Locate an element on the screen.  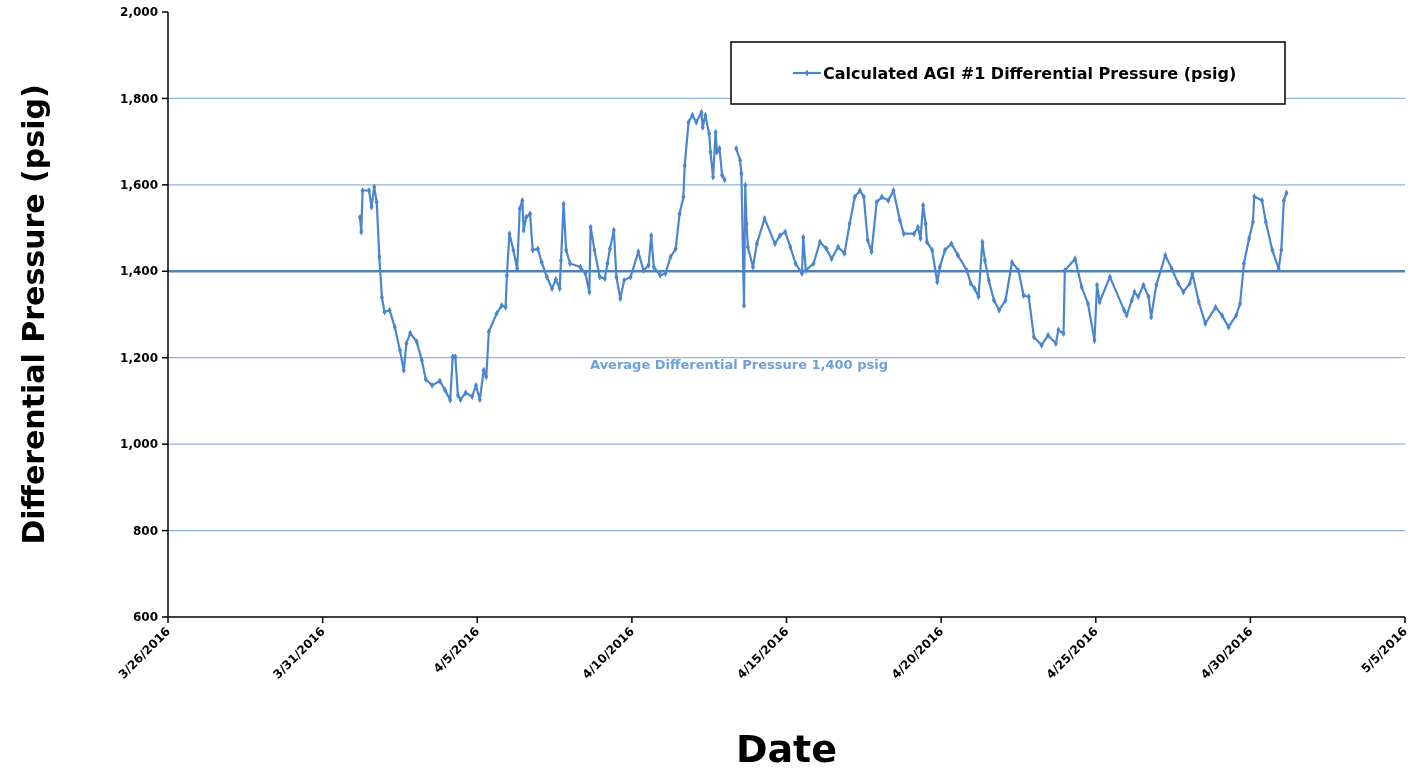
y-tick-label: 600 is located at coordinates (145, 617).